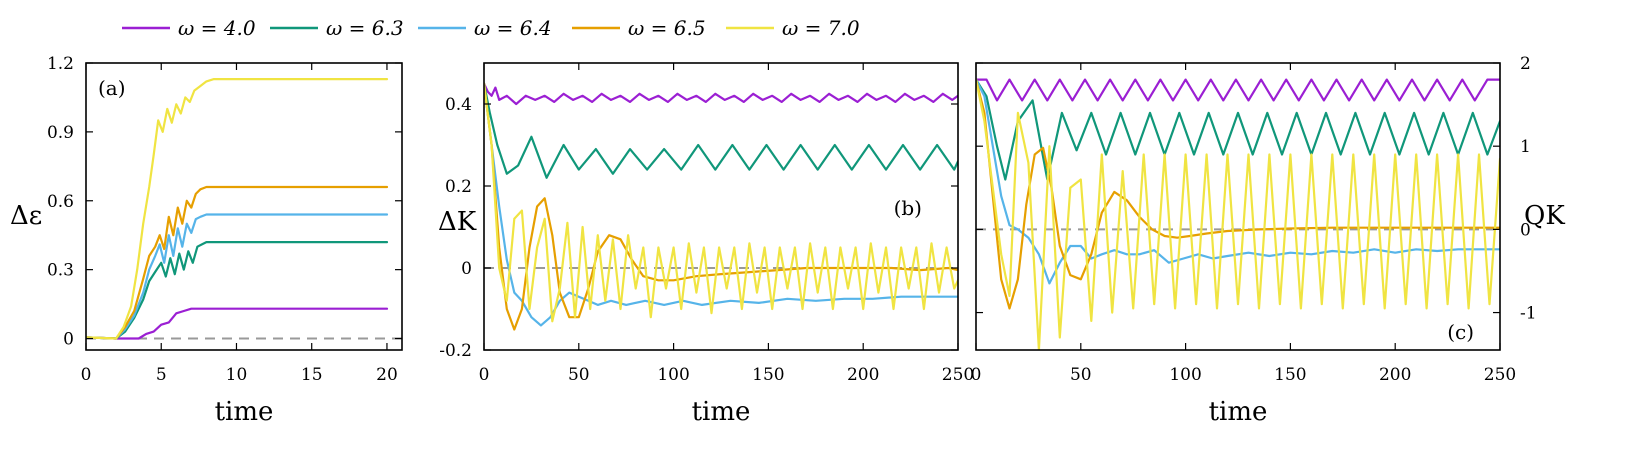  I want to click on panel-label: (a), so click(112, 88).